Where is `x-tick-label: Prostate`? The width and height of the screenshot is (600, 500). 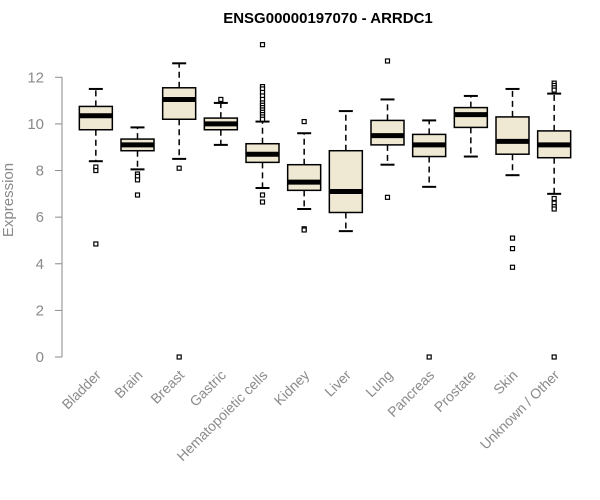
x-tick-label: Prostate is located at coordinates (455, 391).